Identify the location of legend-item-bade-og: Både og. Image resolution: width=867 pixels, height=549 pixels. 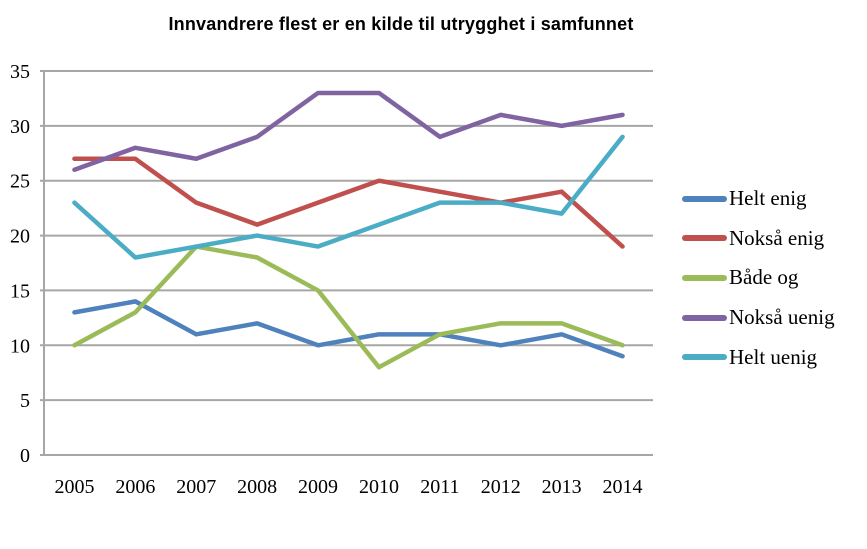
(758, 278).